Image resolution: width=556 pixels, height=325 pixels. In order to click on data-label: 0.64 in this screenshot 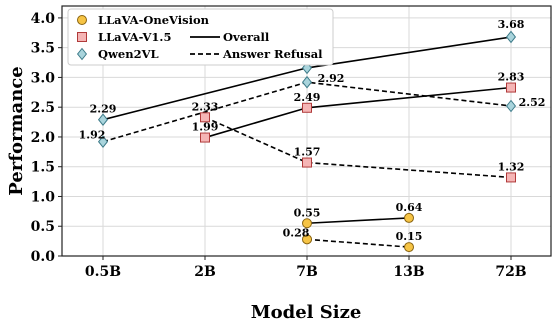, I will do `click(409, 207)`.